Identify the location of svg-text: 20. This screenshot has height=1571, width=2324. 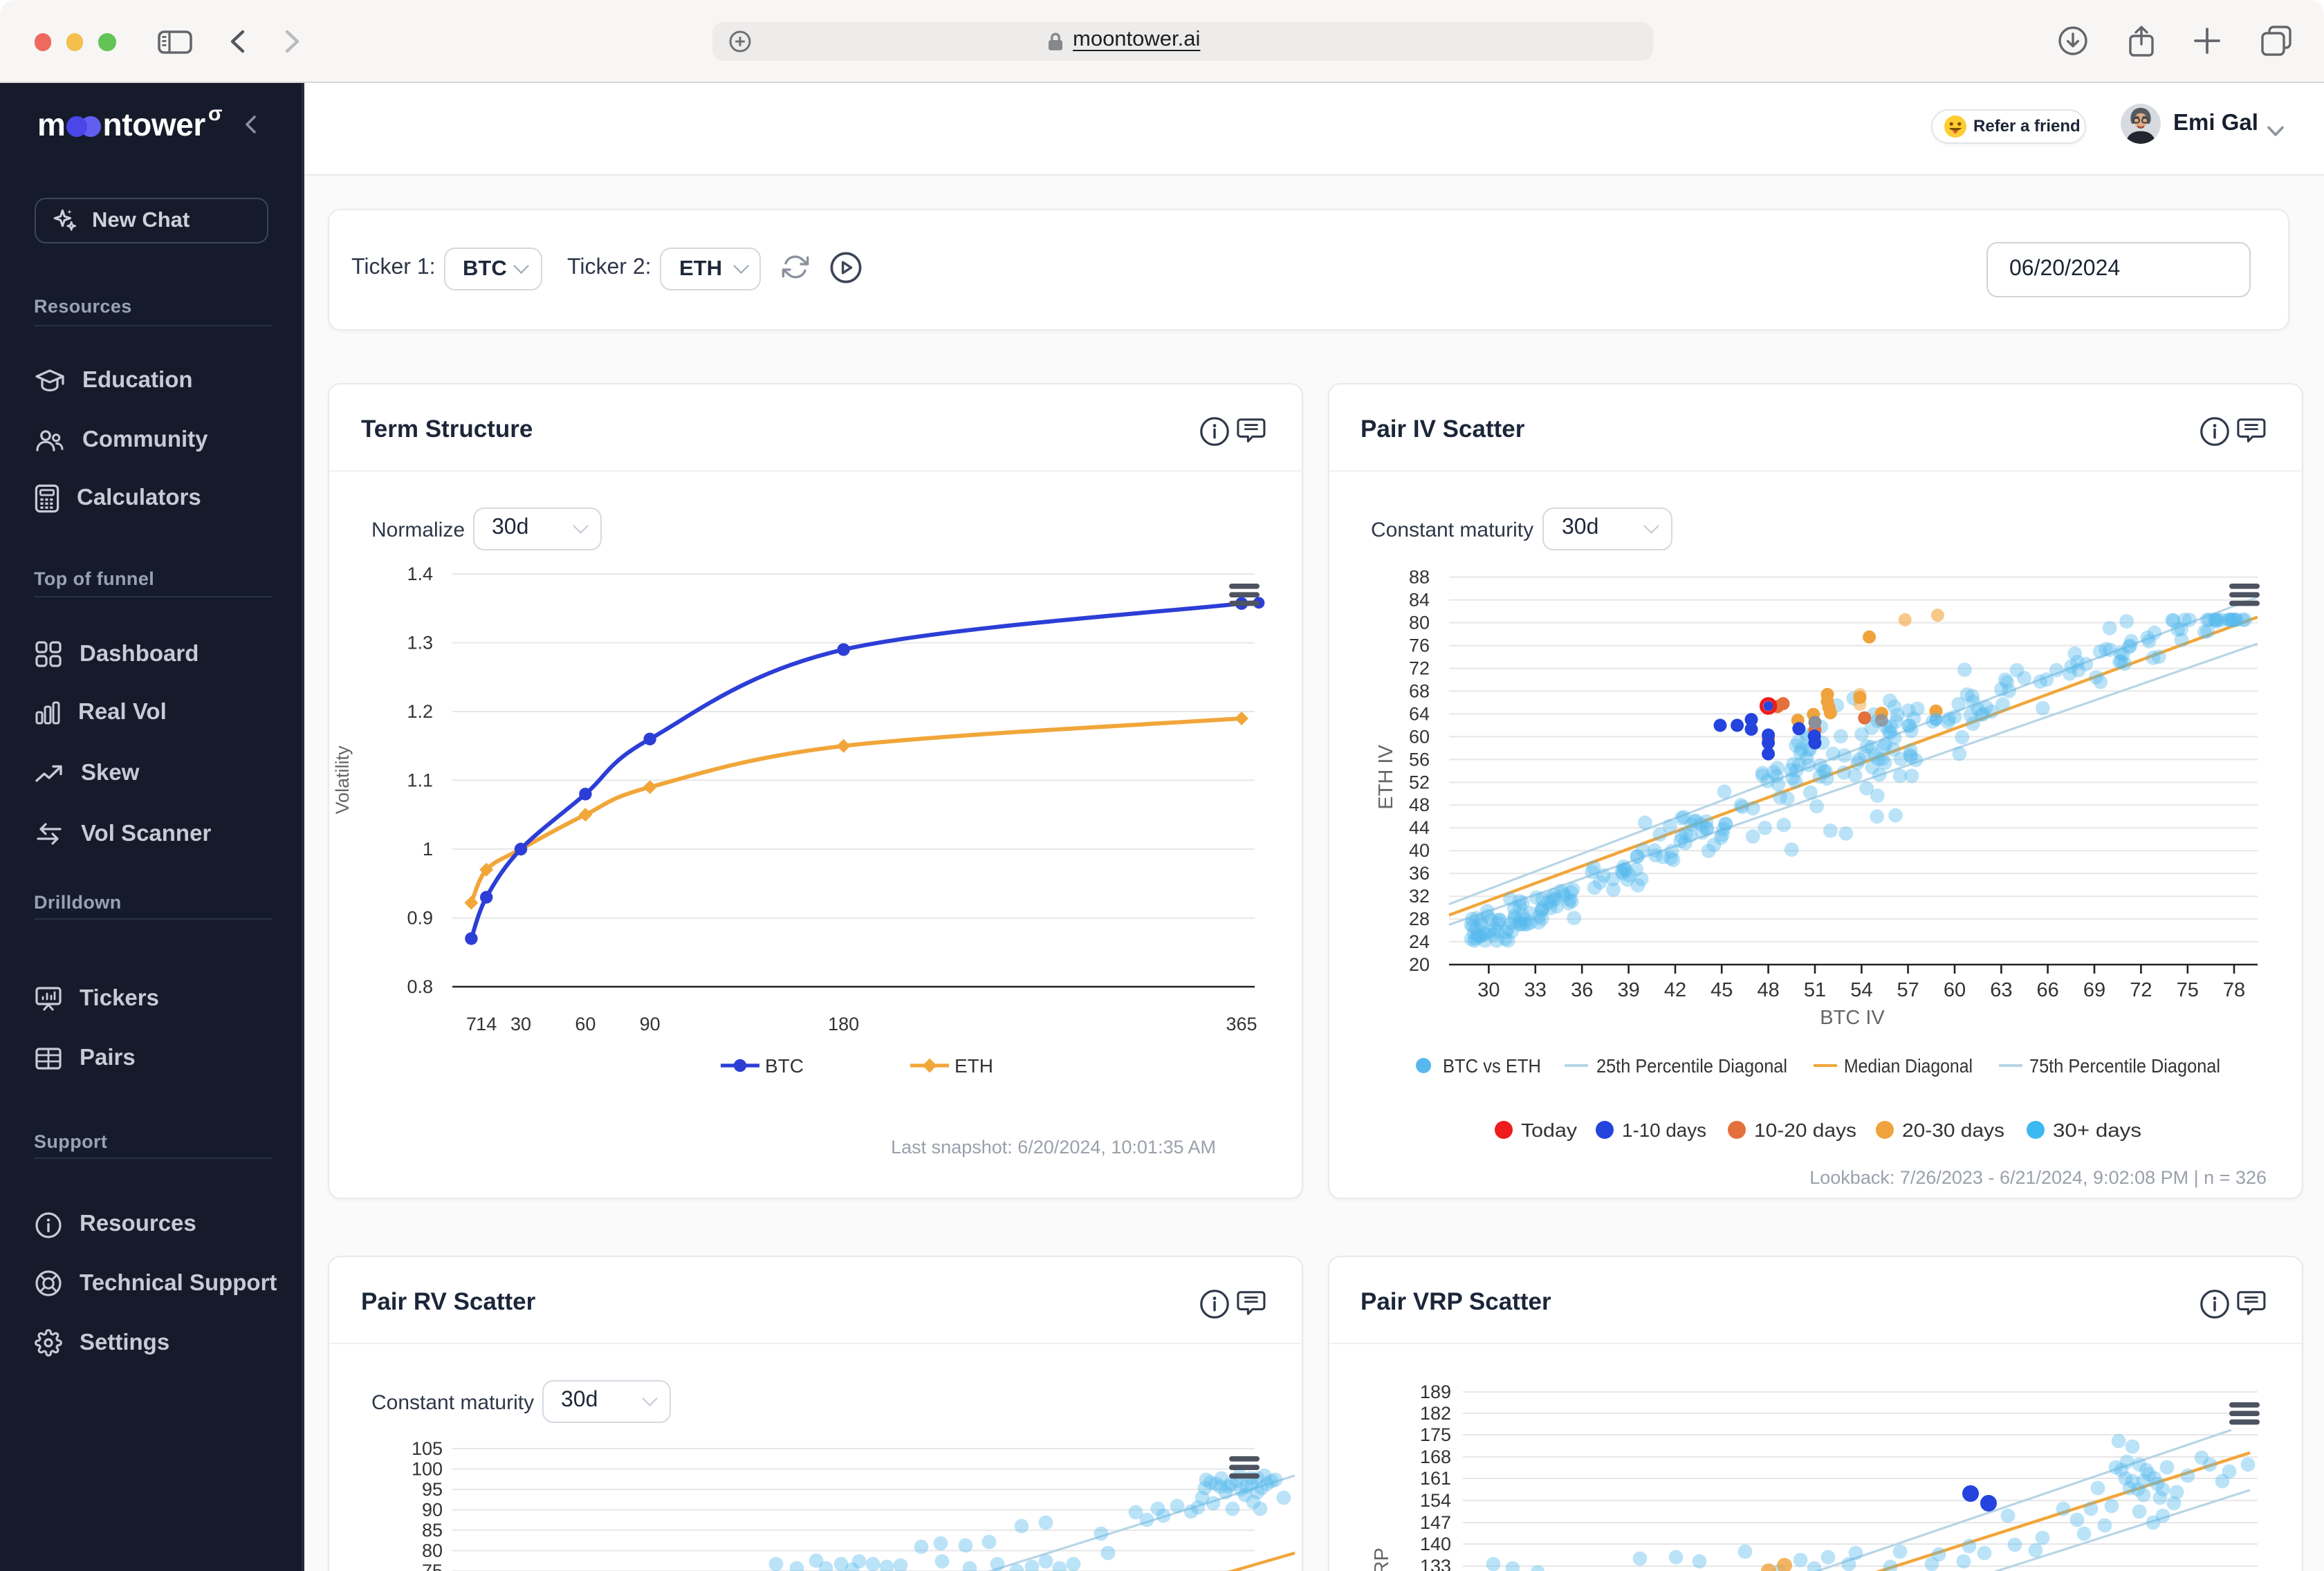
(1418, 964).